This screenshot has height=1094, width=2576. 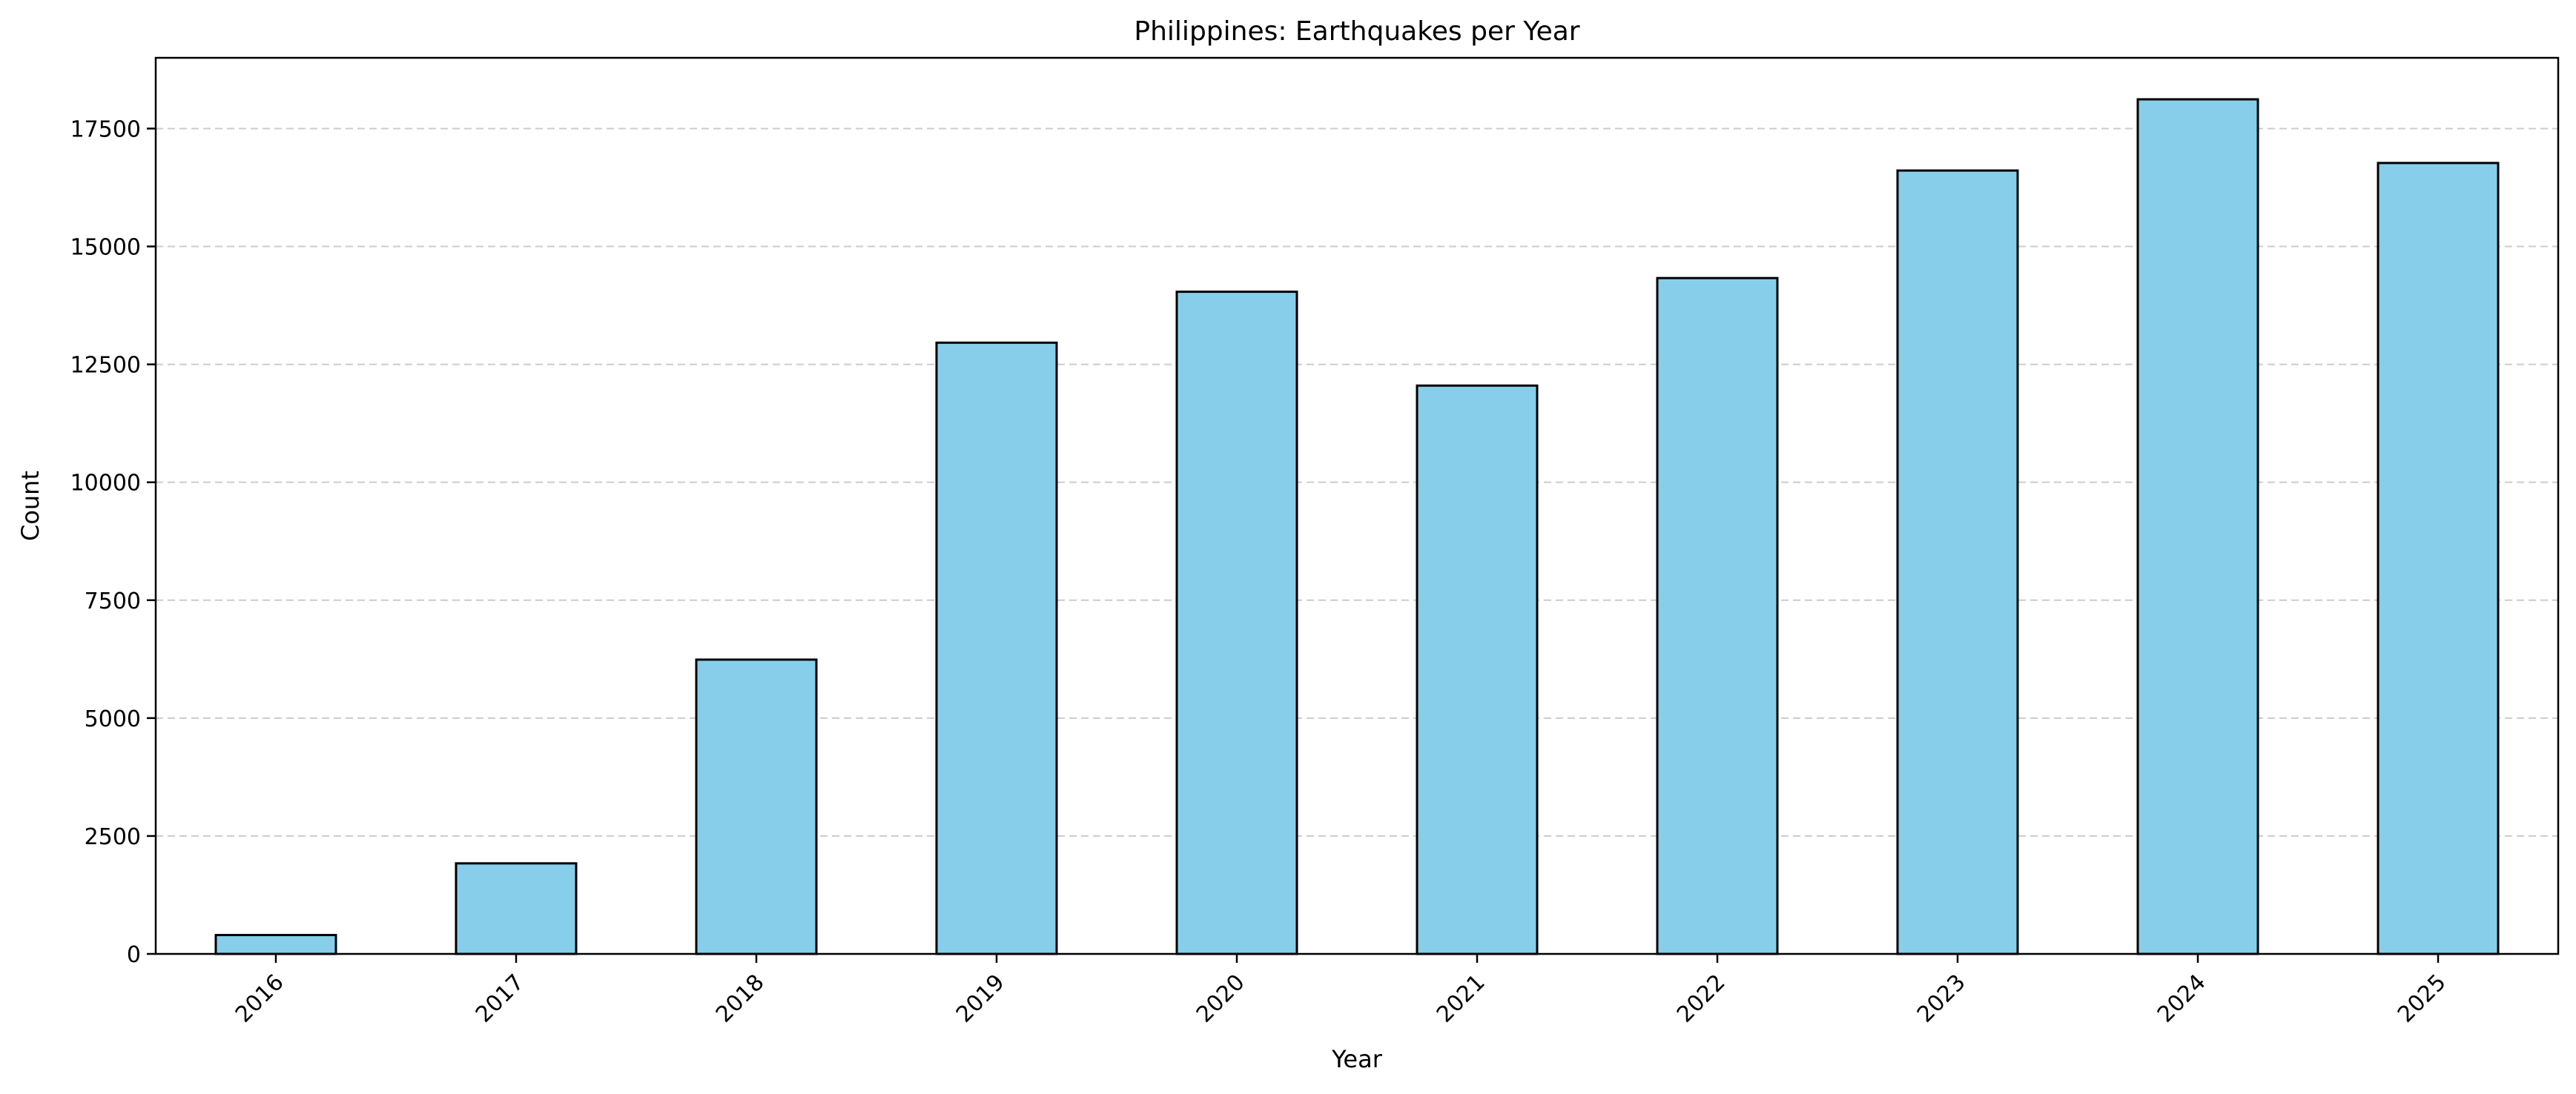 What do you see at coordinates (1357, 1059) in the screenshot?
I see `x-axis-label: Year` at bounding box center [1357, 1059].